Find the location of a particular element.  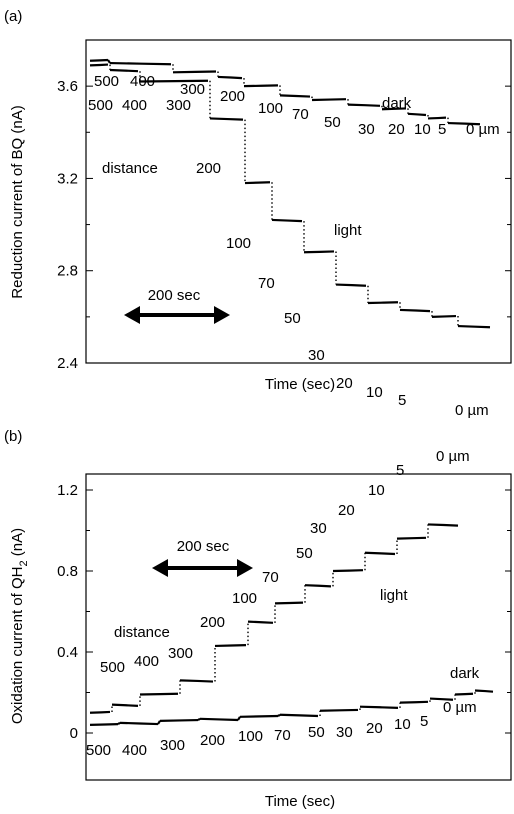

panel-b-scale-bar-label: 200 sec is located at coordinates (203, 546).